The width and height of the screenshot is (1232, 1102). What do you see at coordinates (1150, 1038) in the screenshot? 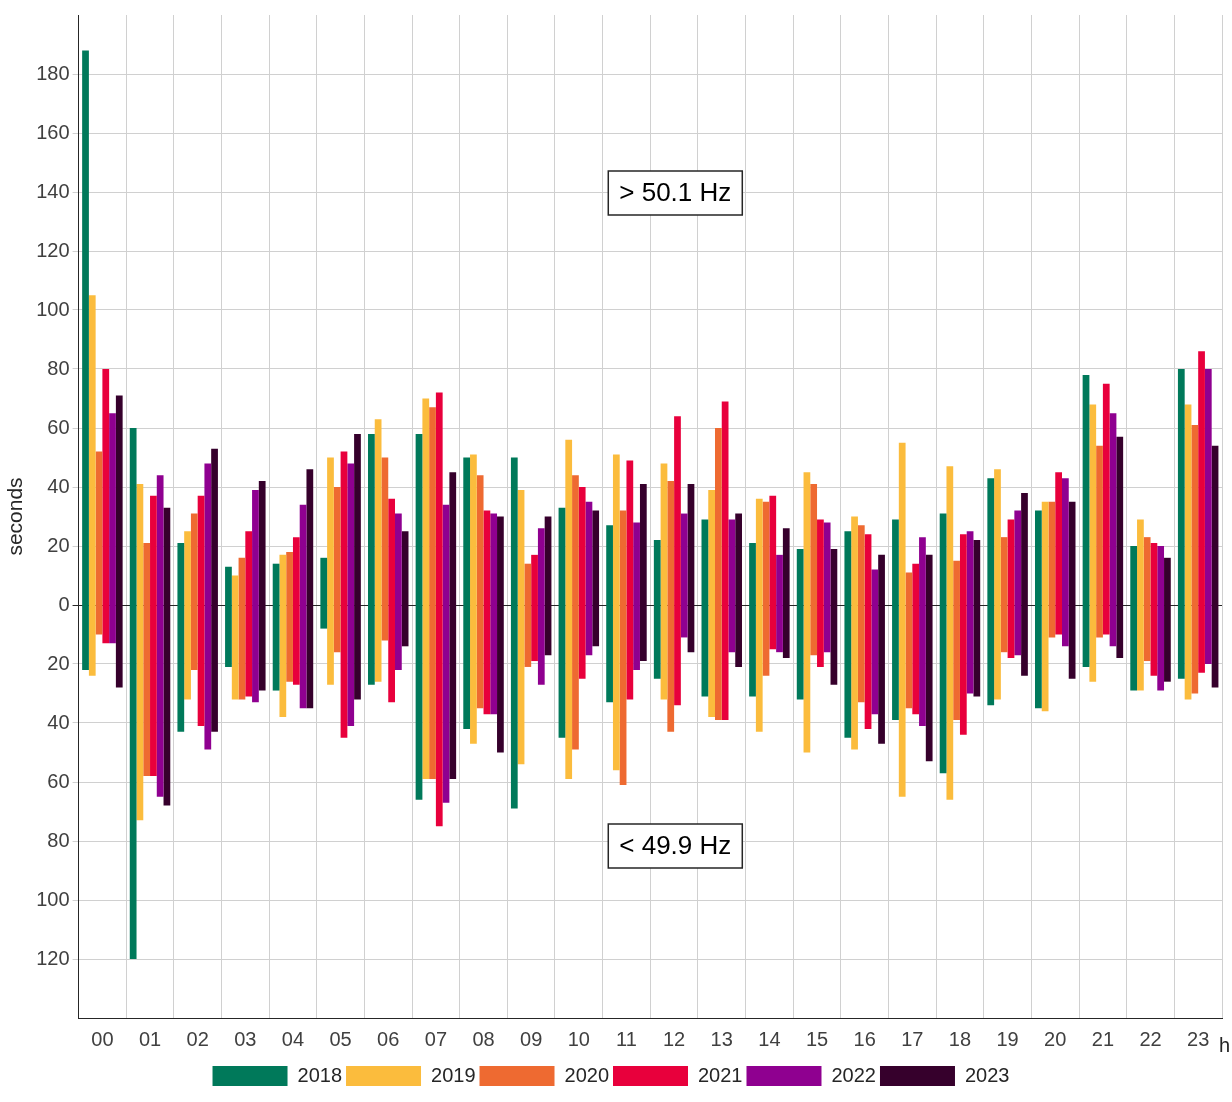
I see `x-tick-label: 22` at bounding box center [1150, 1038].